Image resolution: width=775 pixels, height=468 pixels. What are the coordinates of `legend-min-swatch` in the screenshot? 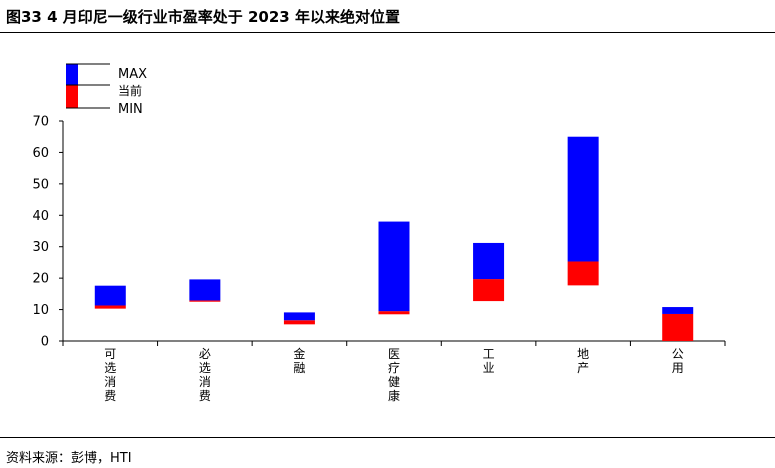 It's located at (72, 96).